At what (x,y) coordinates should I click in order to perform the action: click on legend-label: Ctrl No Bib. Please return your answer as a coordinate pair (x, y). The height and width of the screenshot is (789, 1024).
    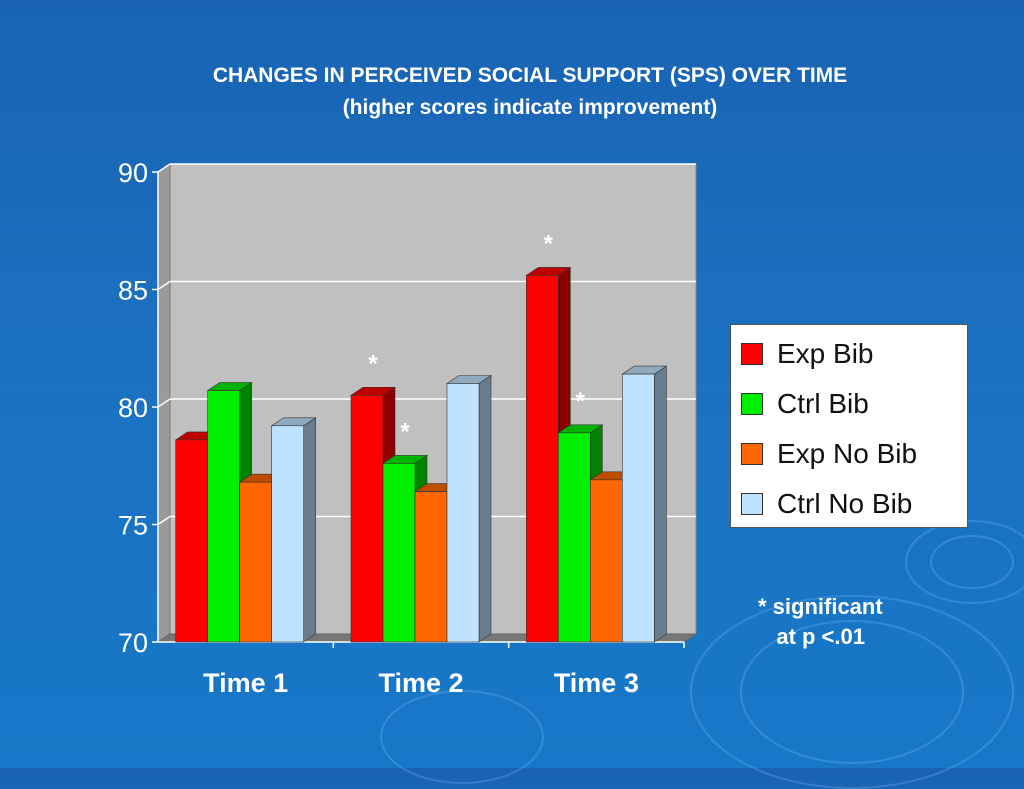
    Looking at the image, I should click on (845, 503).